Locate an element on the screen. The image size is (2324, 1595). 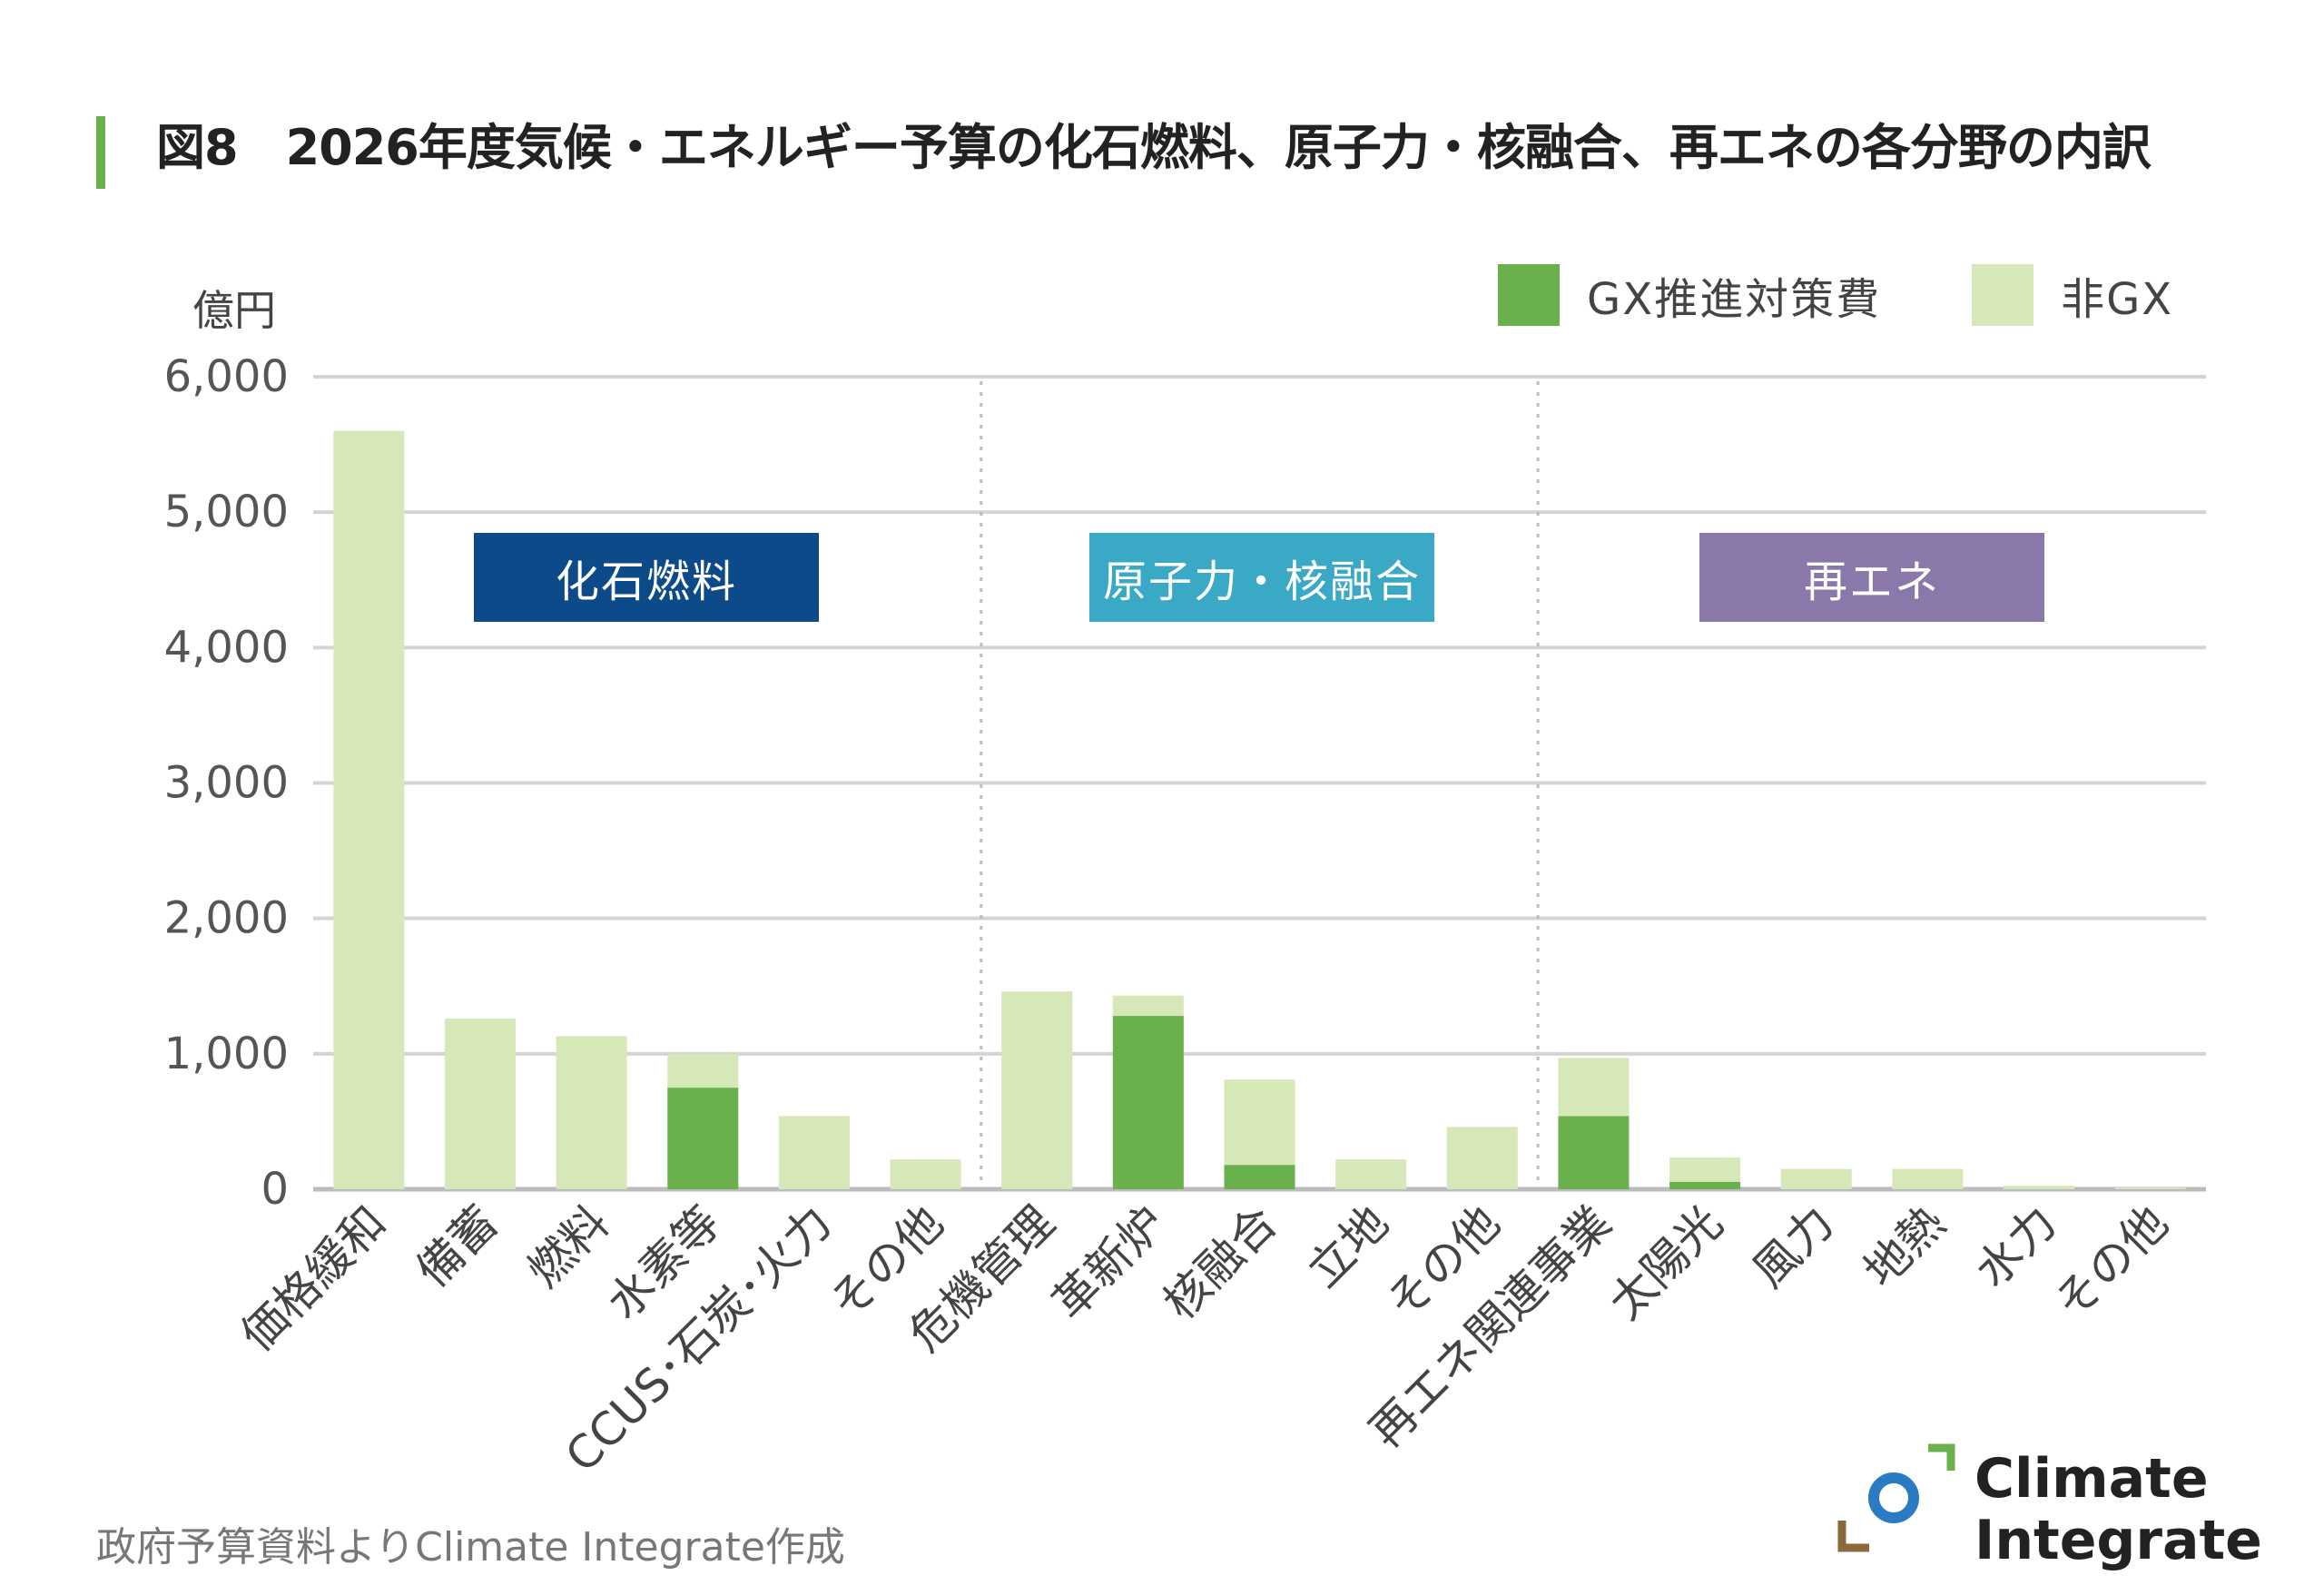
group-dividers is located at coordinates (1260, 785).